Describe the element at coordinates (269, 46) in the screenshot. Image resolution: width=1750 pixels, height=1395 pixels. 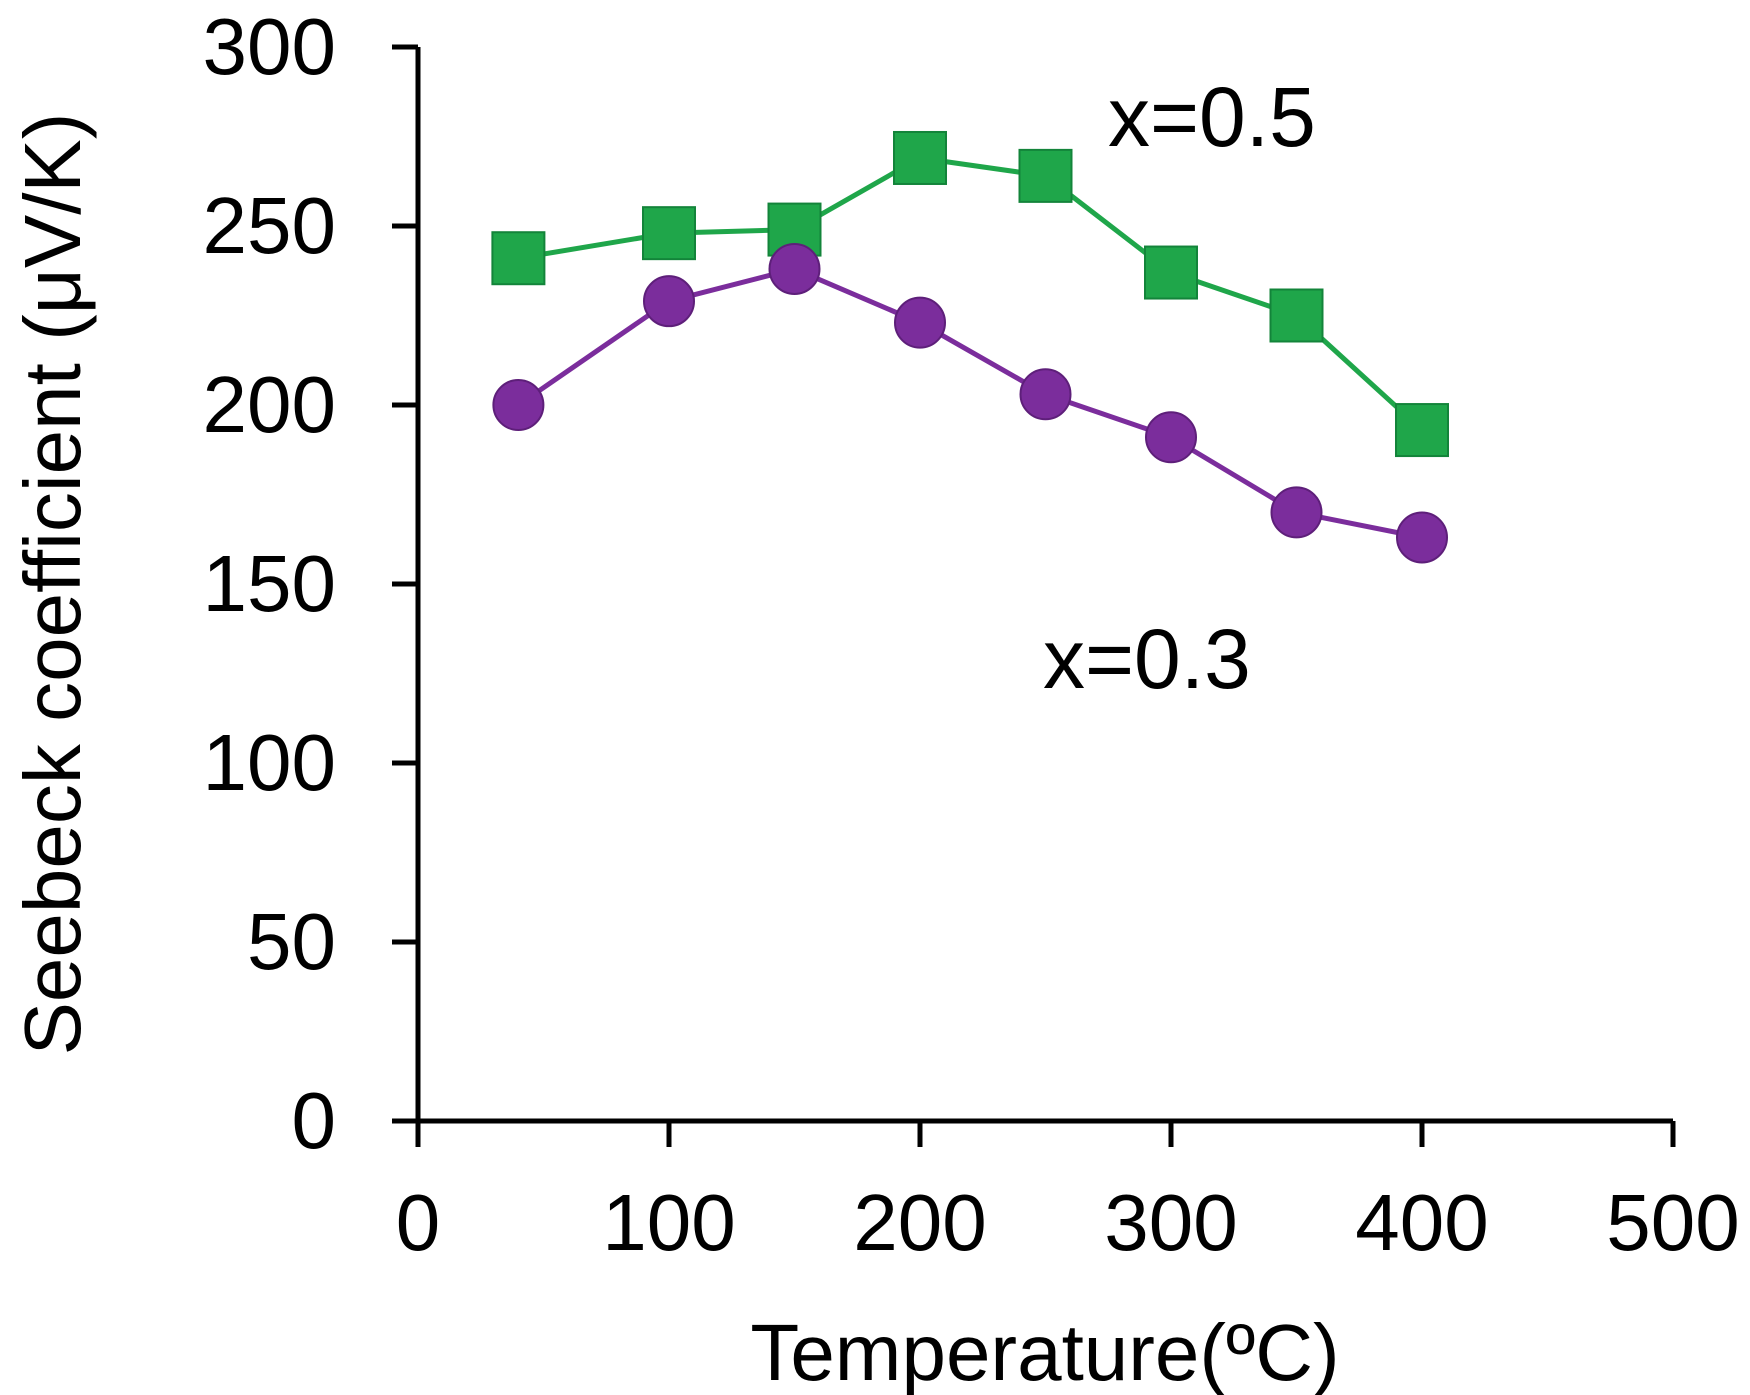
I see `y-tick-label: 300` at that location.